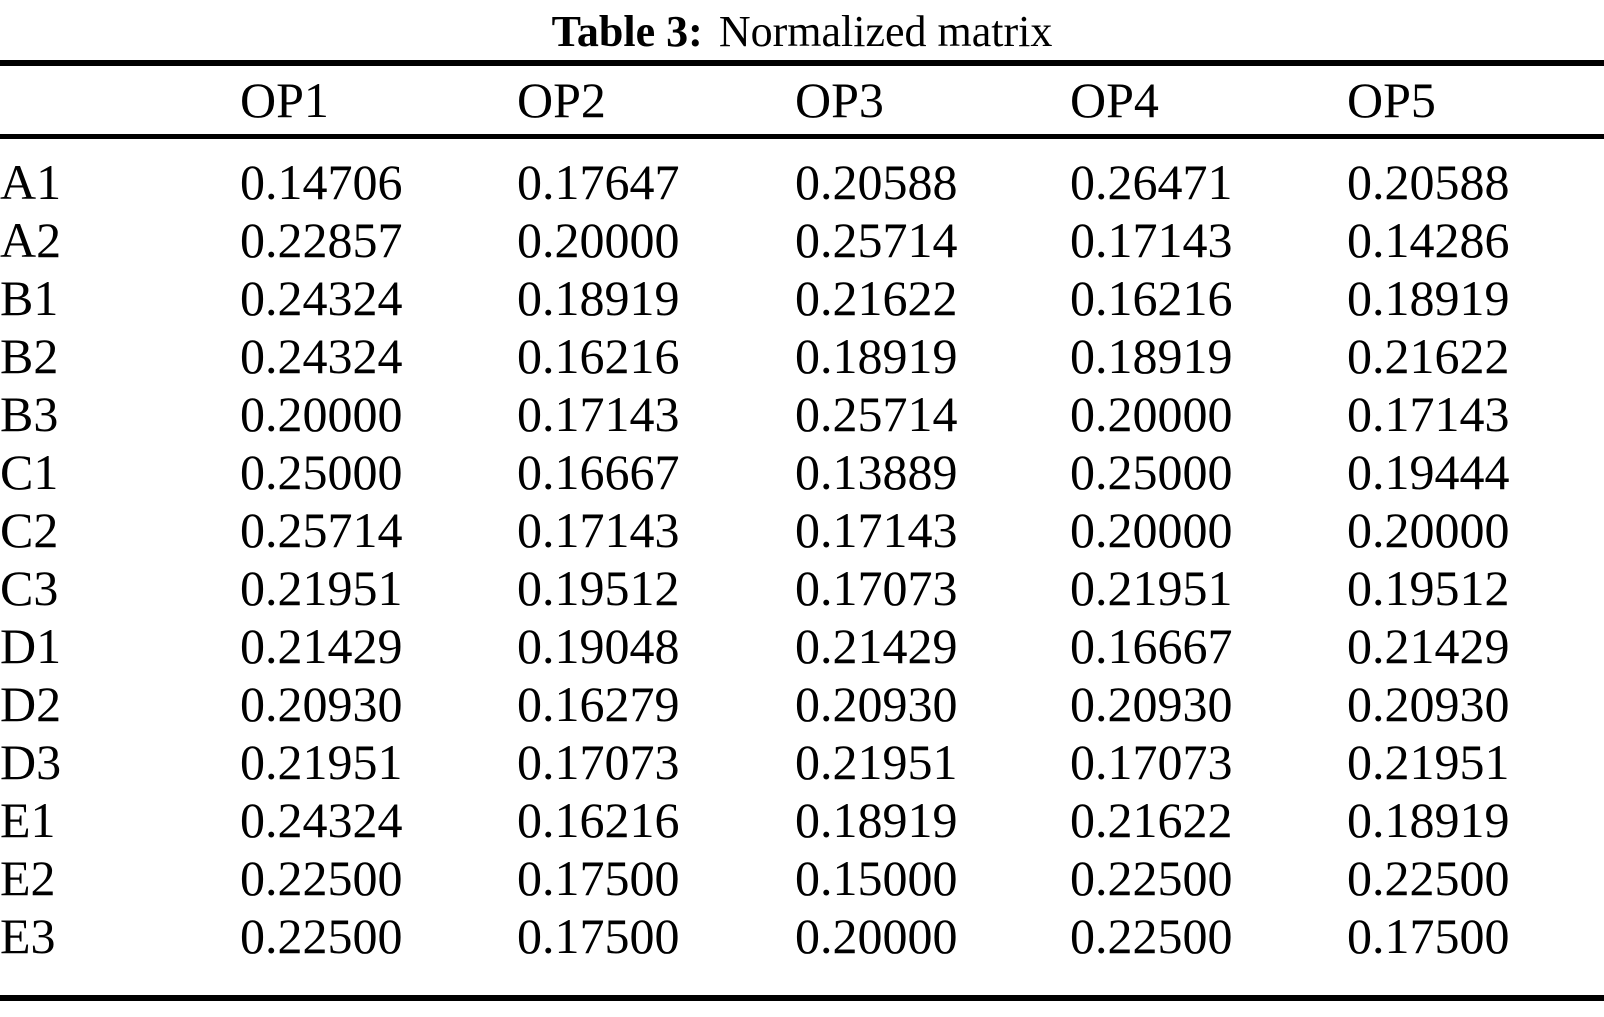  I want to click on table-row: C3 0.21951 0.19512 0.17073 0.21951 0.19512, so click(802, 588).